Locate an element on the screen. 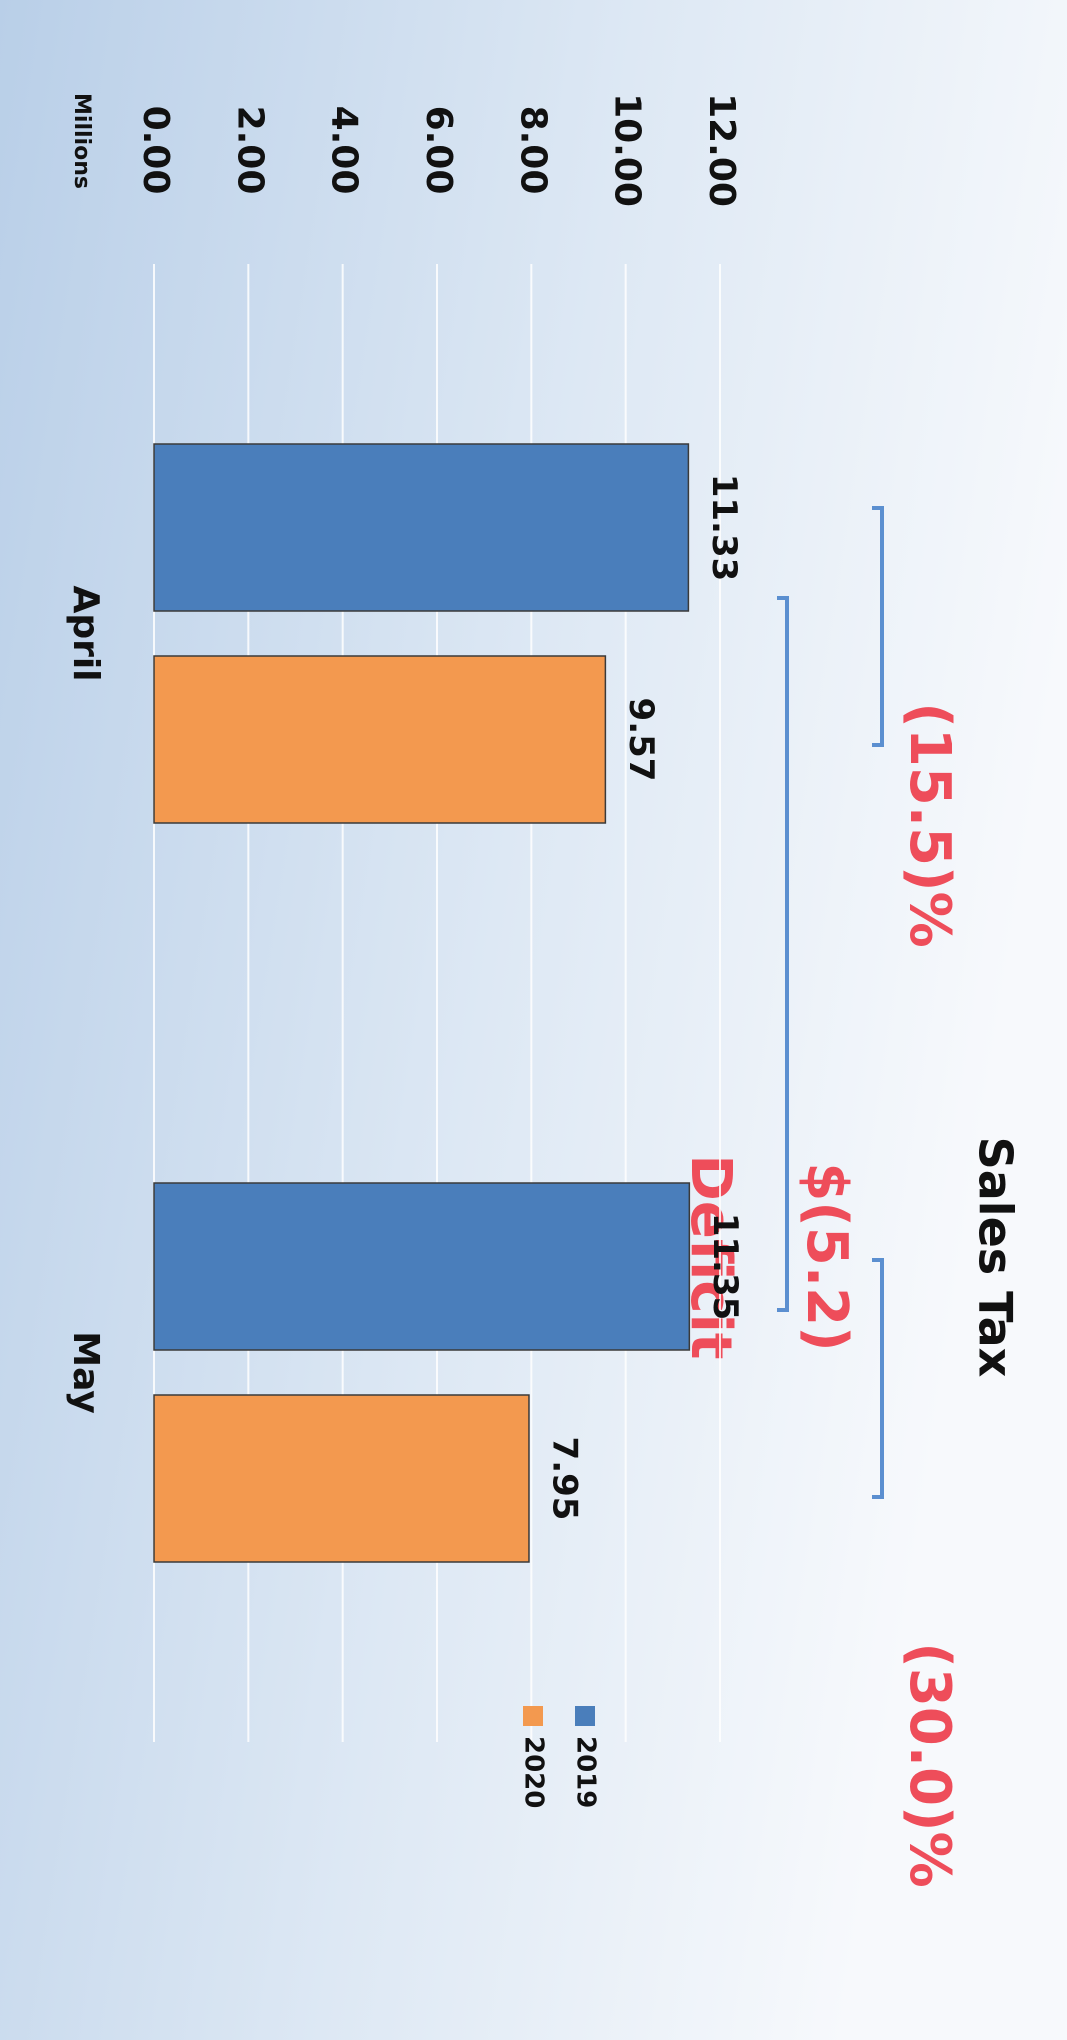  y-tick-label: 0.00 is located at coordinates (155, 150).